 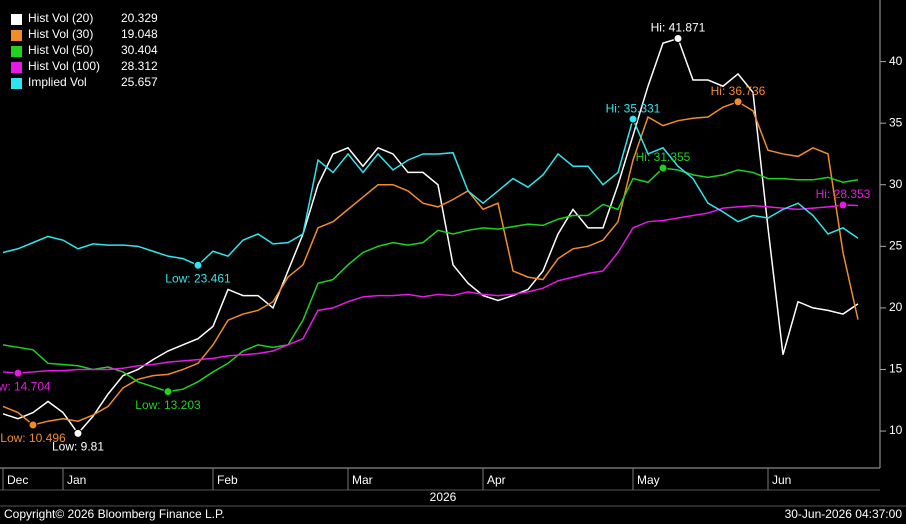 What do you see at coordinates (60, 34) in the screenshot?
I see `legend-label: Hist Vol (30)` at bounding box center [60, 34].